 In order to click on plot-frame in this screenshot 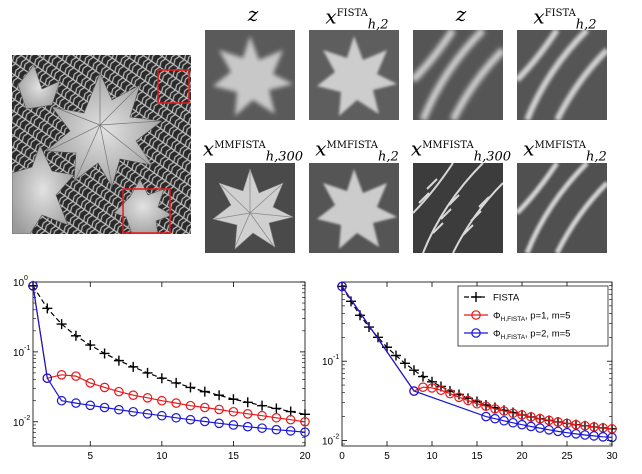, I will do `click(169, 364)`.